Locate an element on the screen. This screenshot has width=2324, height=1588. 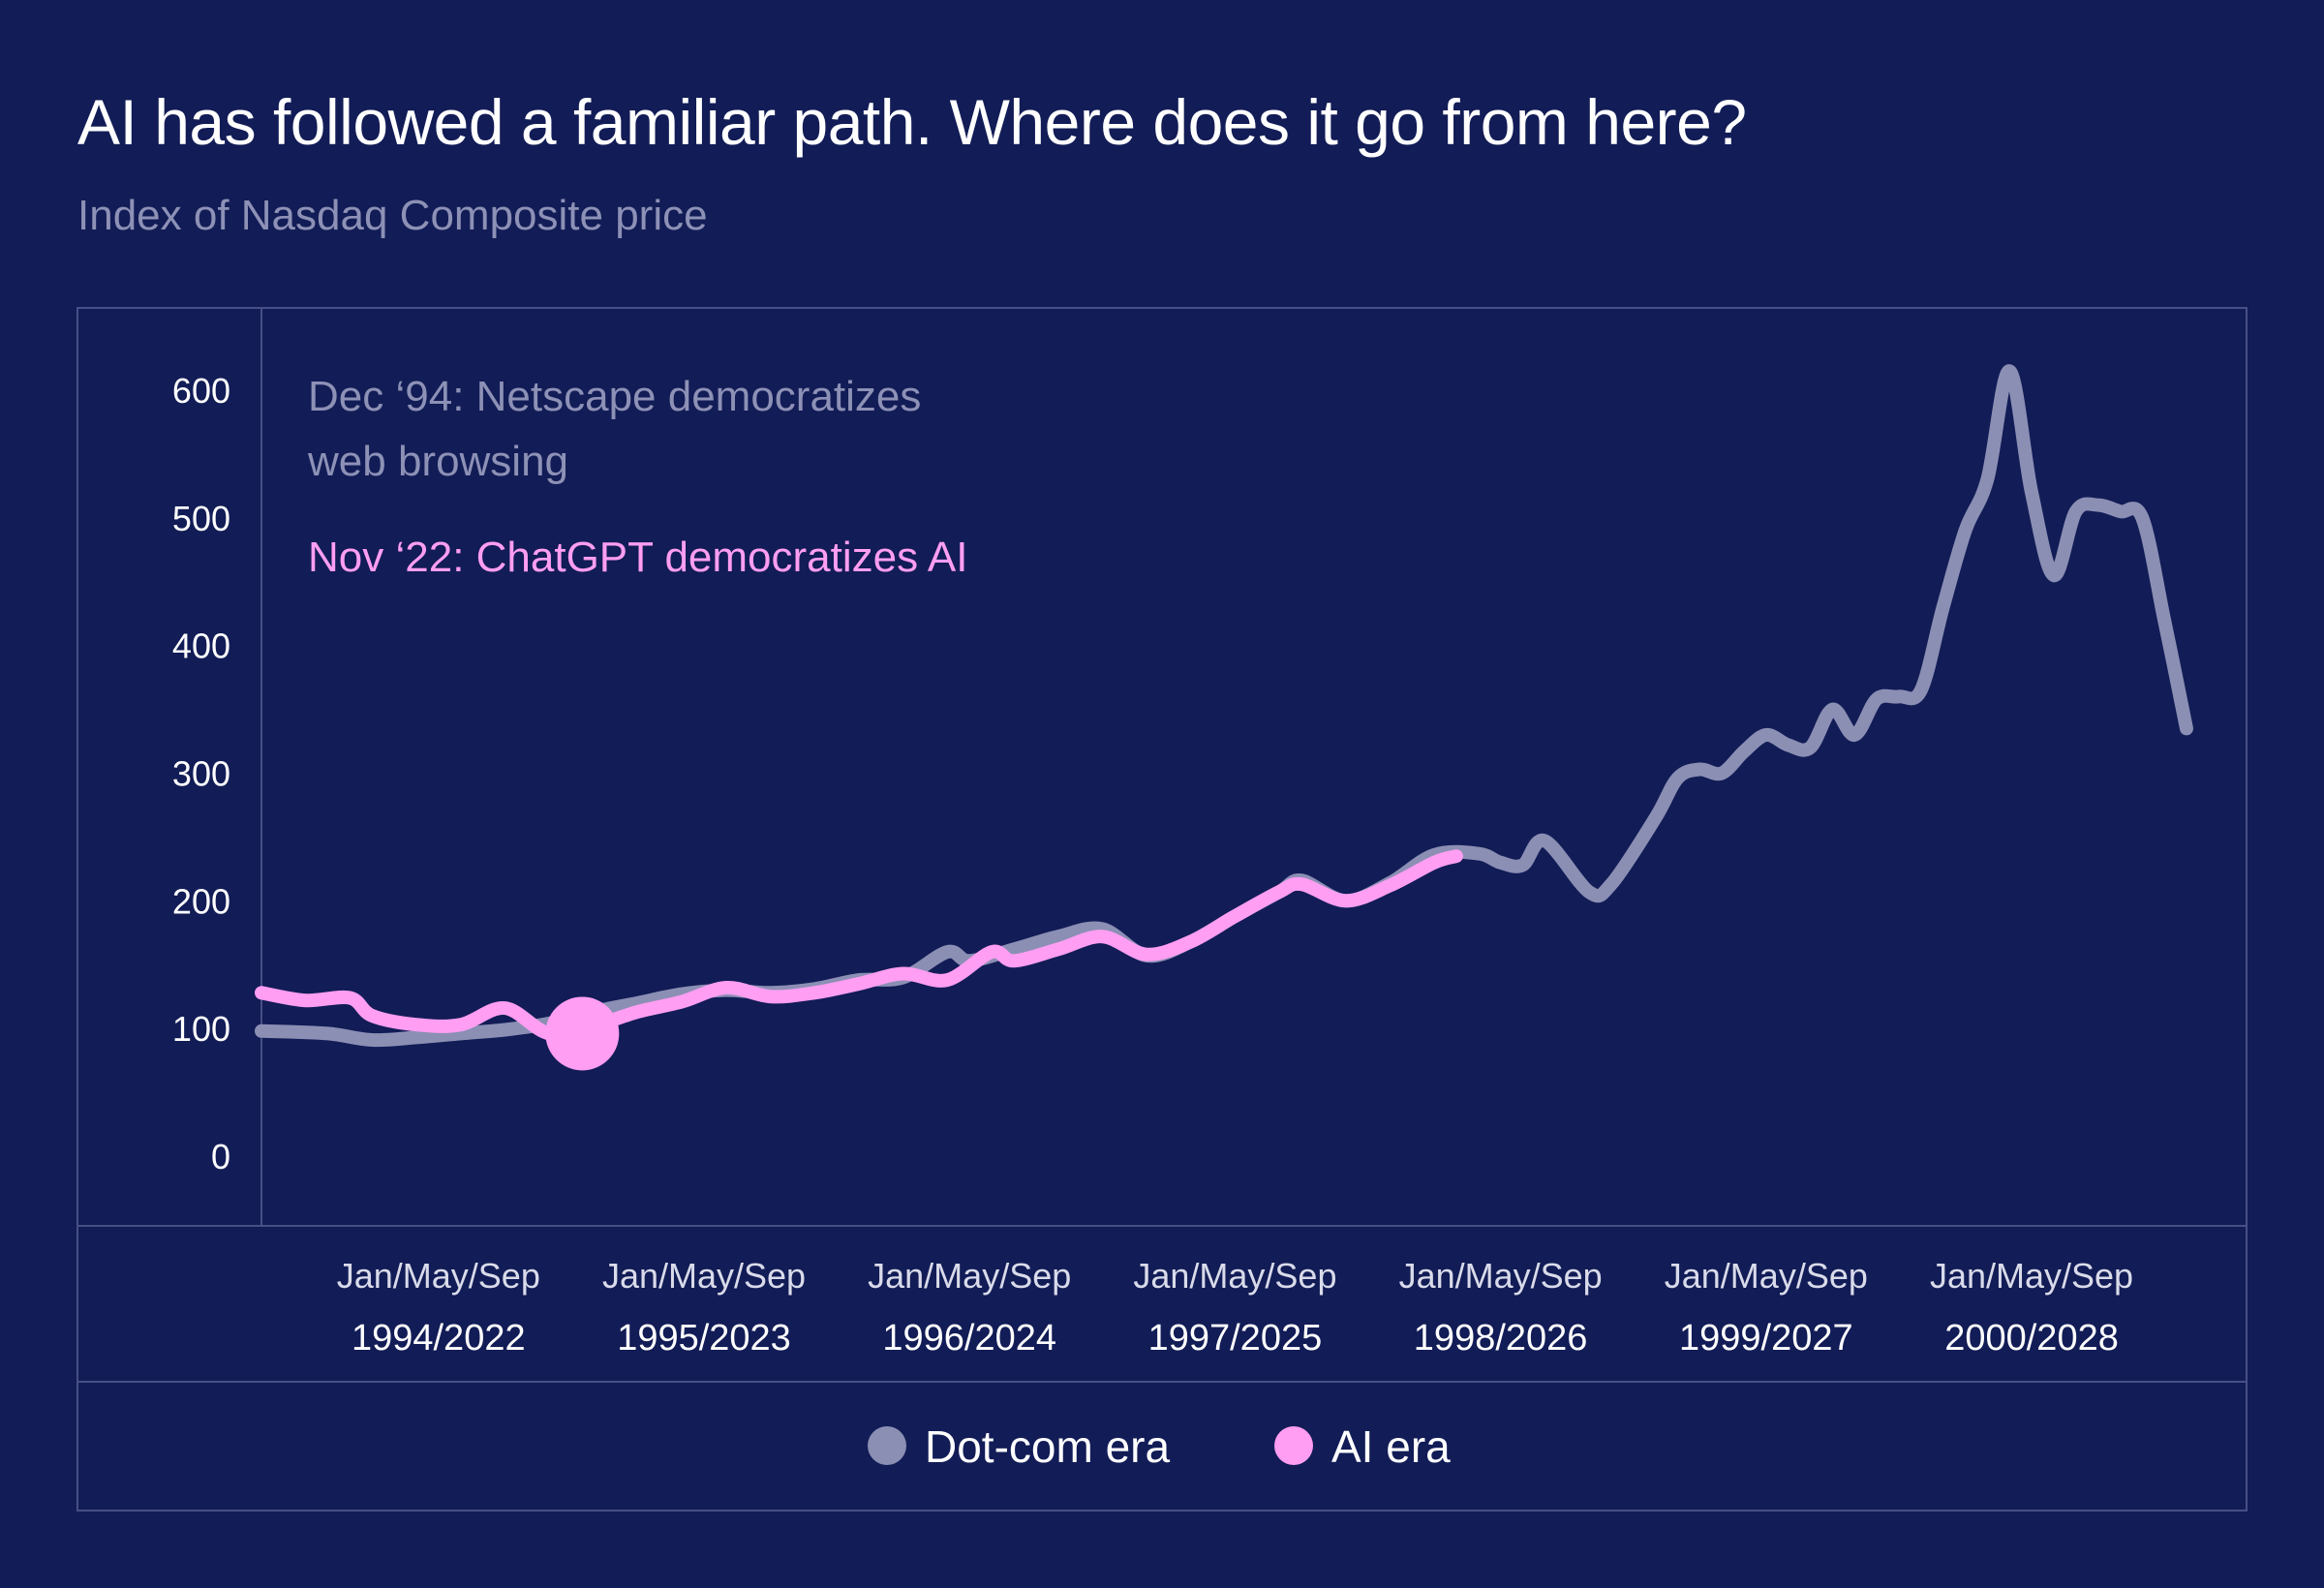
x-tick-label-years: 1999/2027 is located at coordinates (1766, 1338).